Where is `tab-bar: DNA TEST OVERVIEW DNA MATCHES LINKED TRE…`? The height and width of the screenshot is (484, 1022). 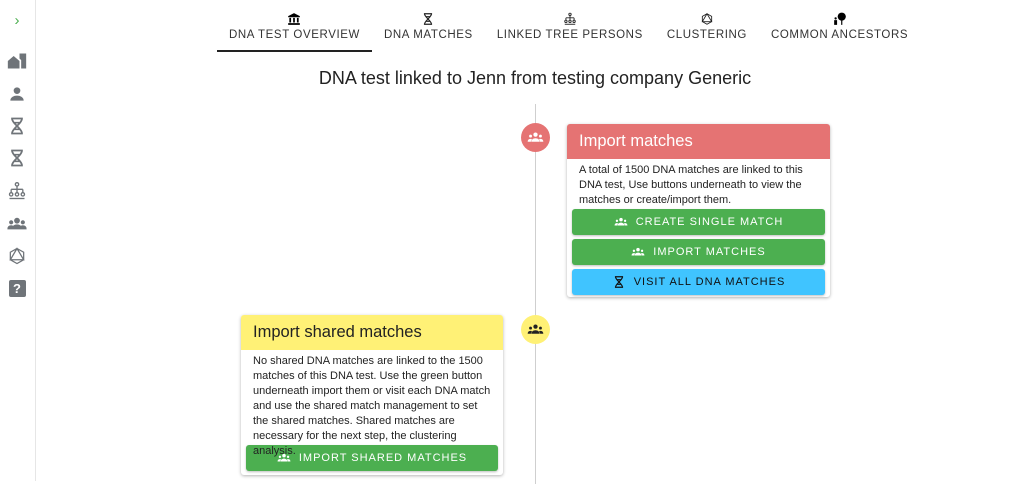 tab-bar: DNA TEST OVERVIEW DNA MATCHES LINKED TRE… is located at coordinates (568, 30).